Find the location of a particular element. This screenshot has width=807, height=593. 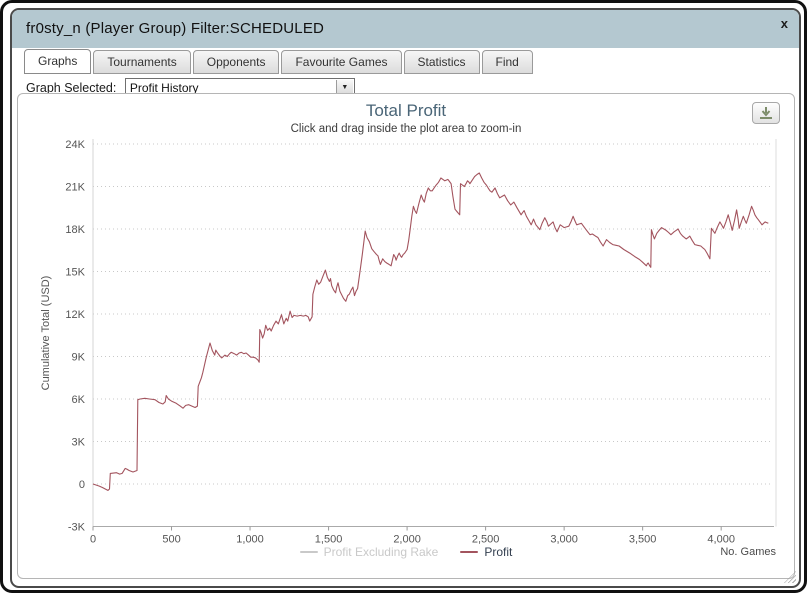

tab-statistics: Statistics is located at coordinates (441, 62).